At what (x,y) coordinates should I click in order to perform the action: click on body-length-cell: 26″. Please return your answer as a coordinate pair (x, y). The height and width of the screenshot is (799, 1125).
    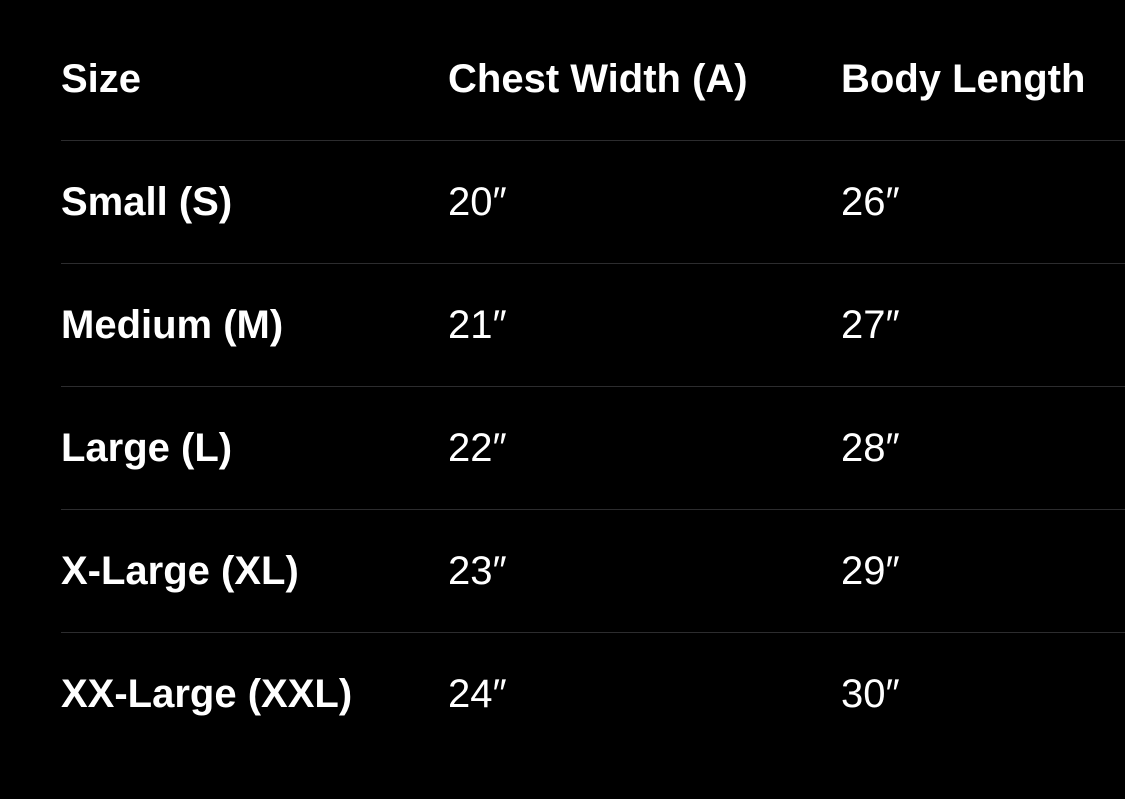
    Looking at the image, I should click on (870, 201).